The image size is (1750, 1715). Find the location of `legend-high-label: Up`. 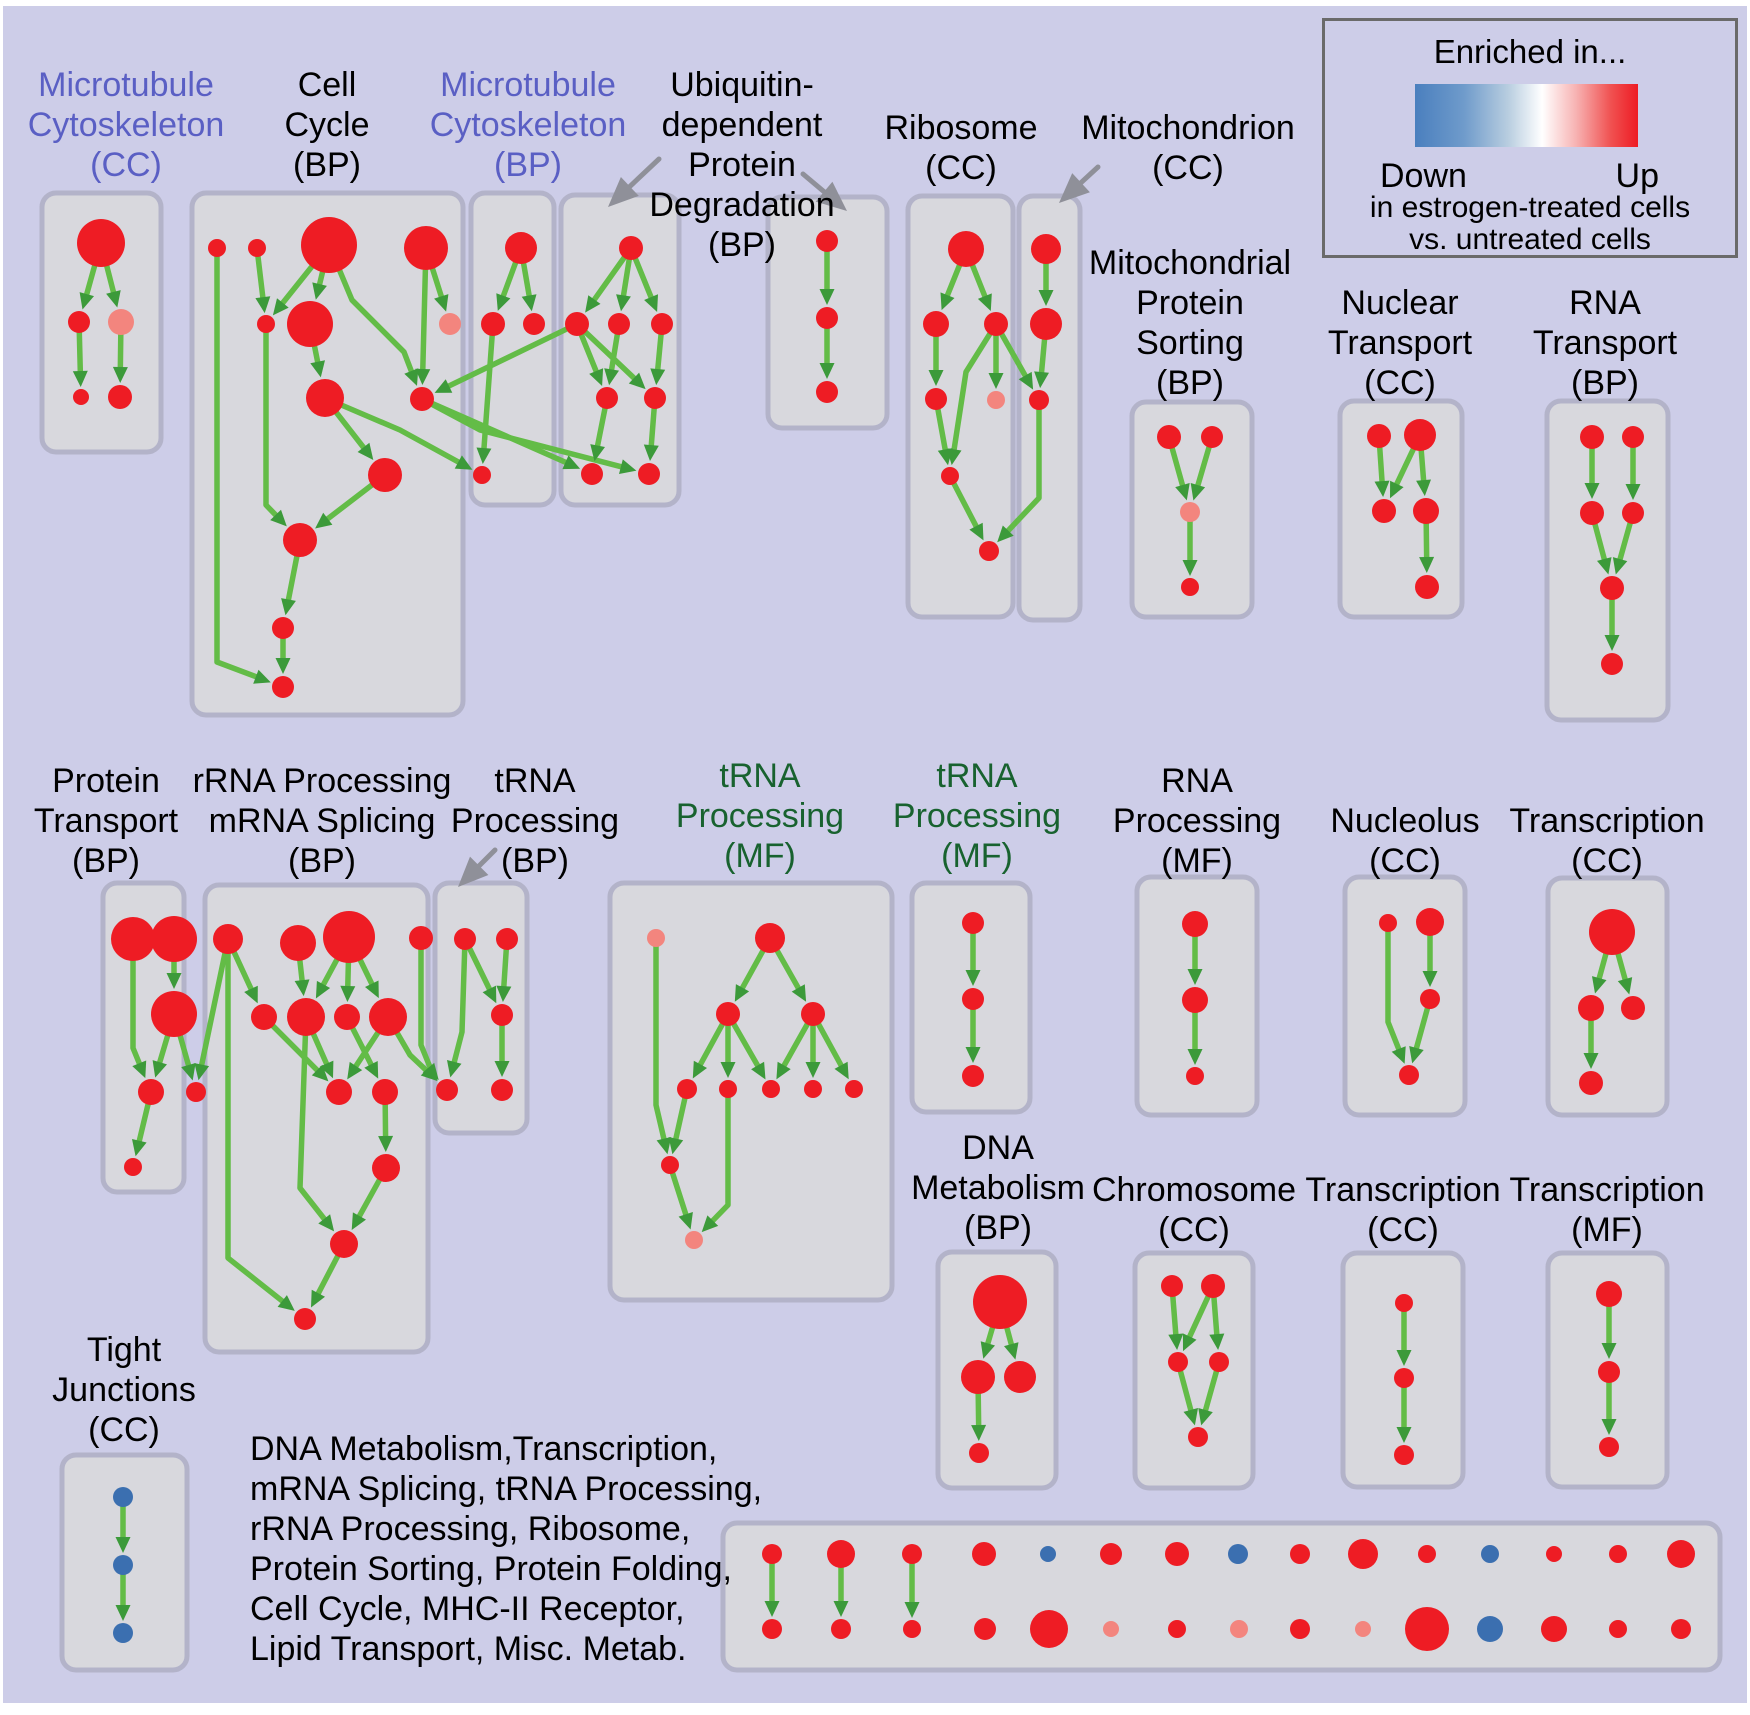

legend-high-label: Up is located at coordinates (1637, 176).